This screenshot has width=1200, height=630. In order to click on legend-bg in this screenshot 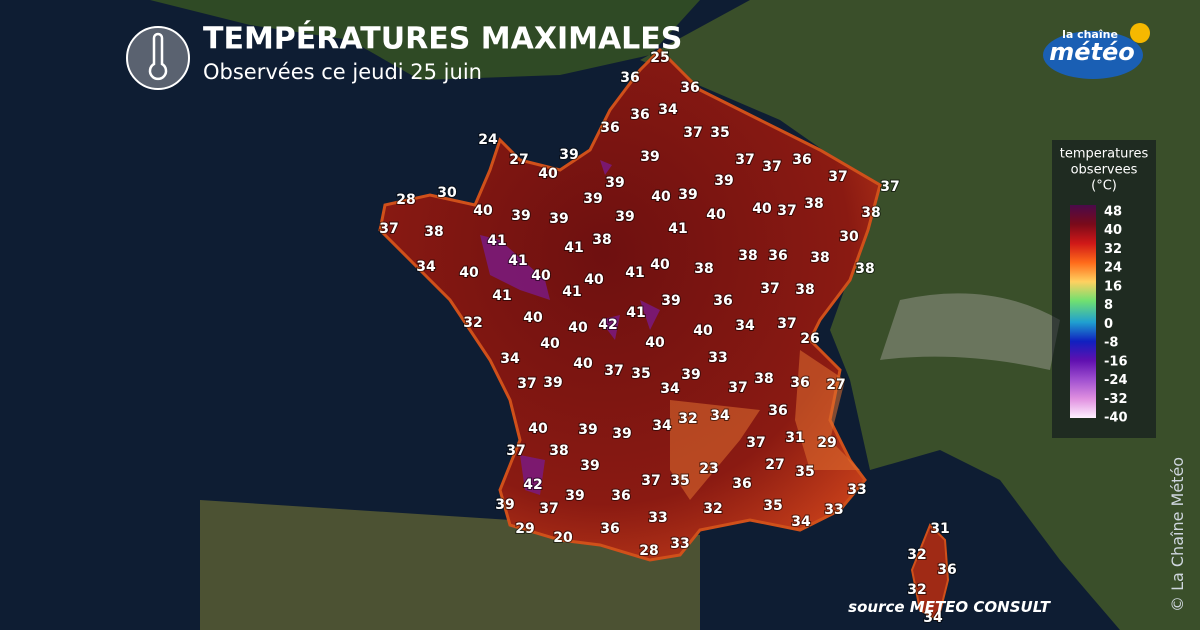, I will do `click(1104, 289)`.